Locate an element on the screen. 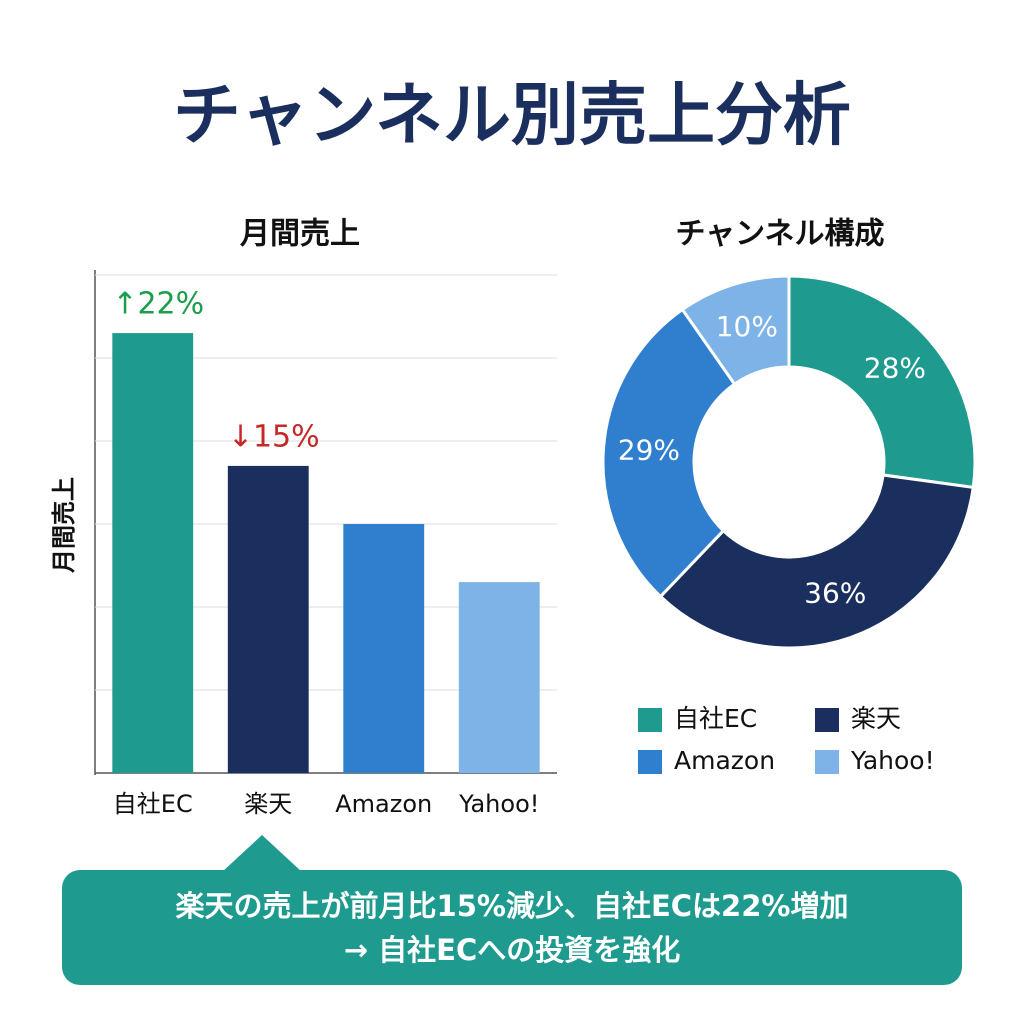  x-tick-label: Yahoo! is located at coordinates (498, 804).